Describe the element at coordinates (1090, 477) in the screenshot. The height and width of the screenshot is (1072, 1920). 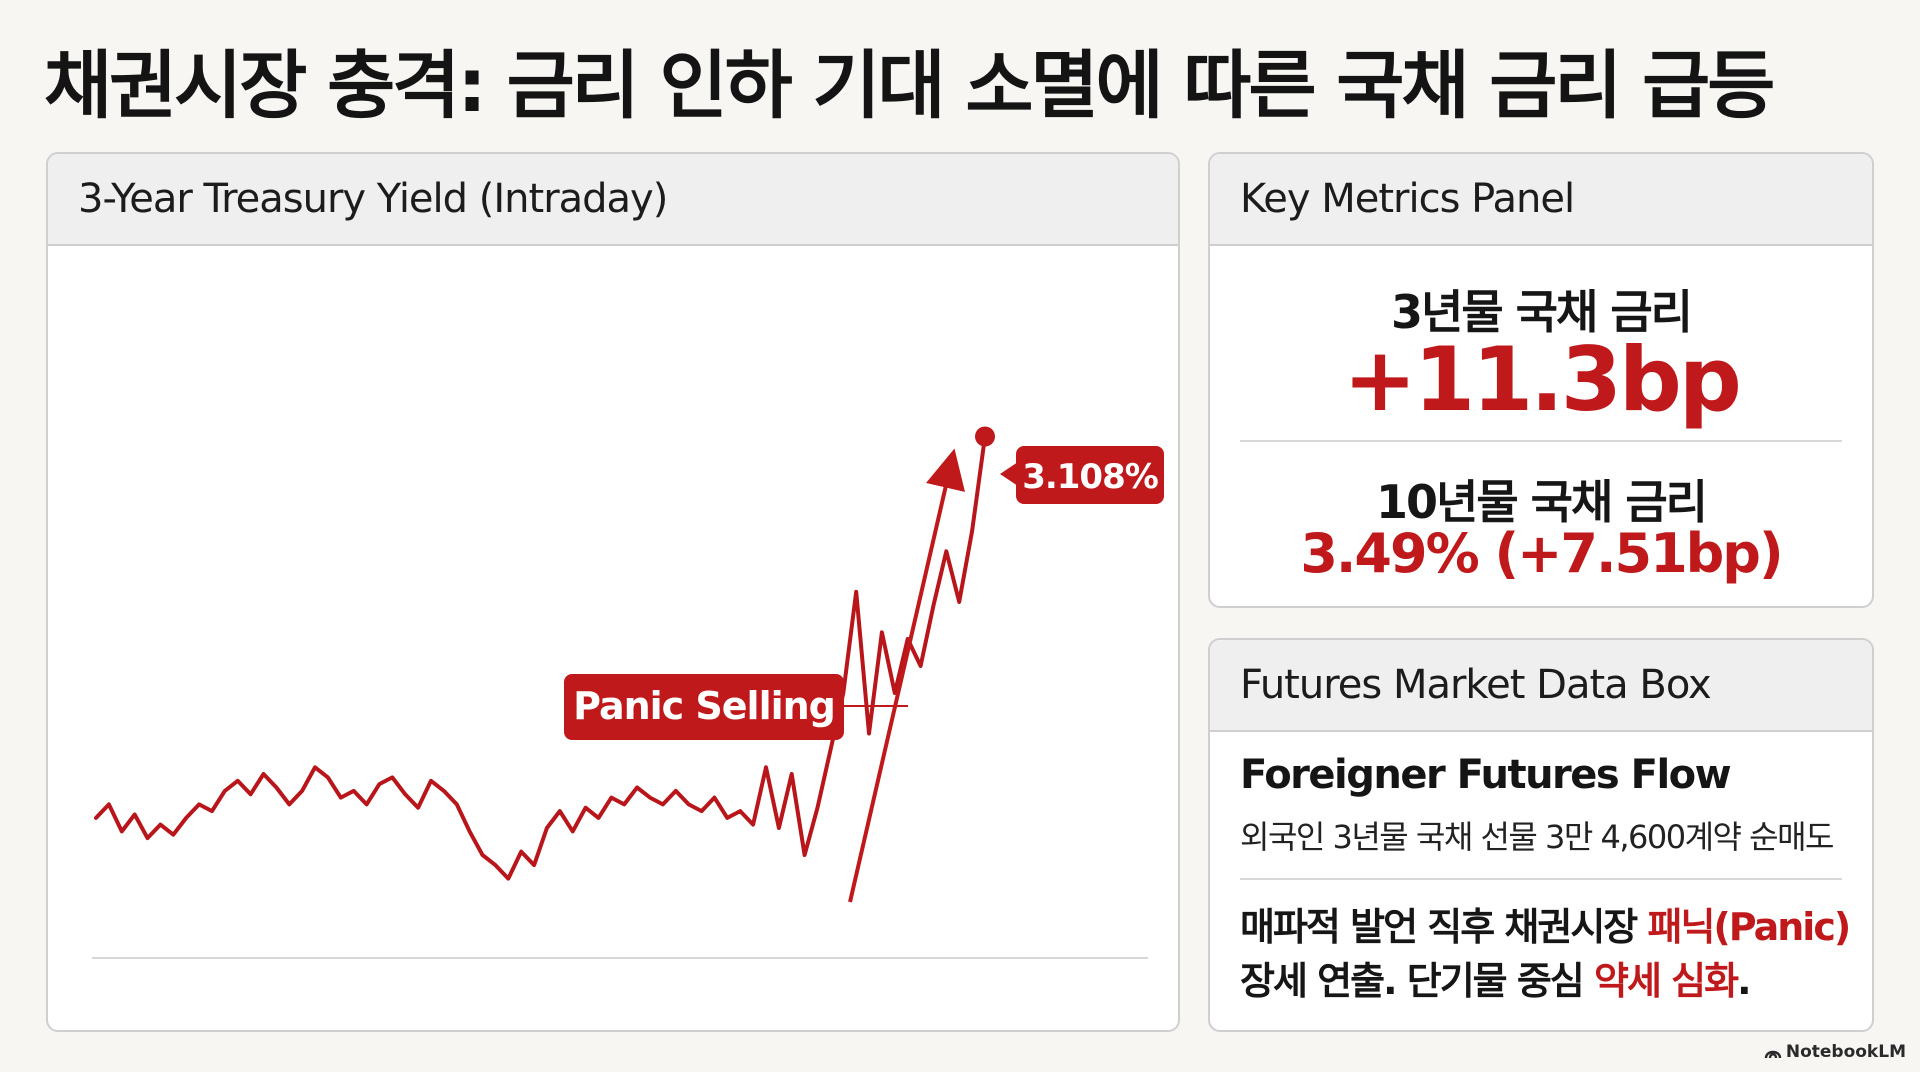
I see `end-value-label: 3.108%` at that location.